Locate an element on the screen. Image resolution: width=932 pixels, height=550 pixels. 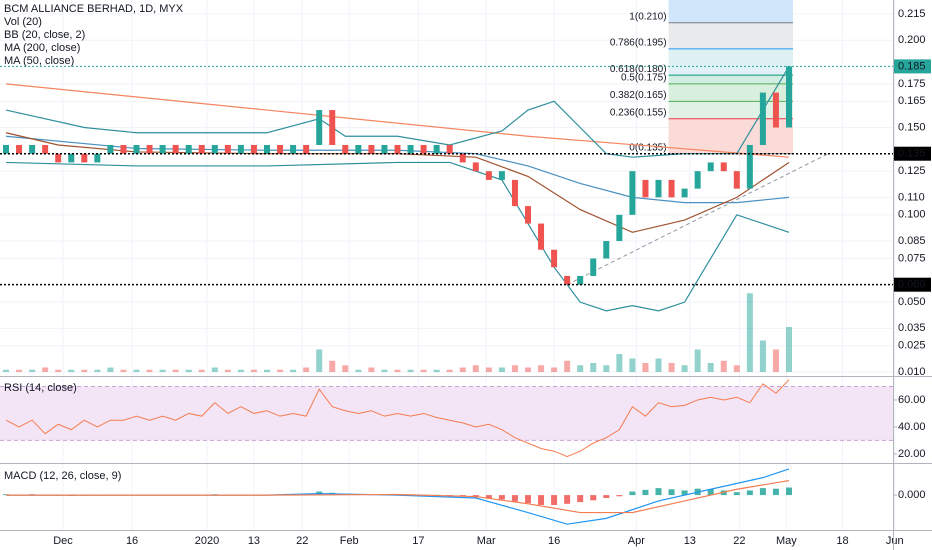
bb-basis is located at coordinates (397, 169).